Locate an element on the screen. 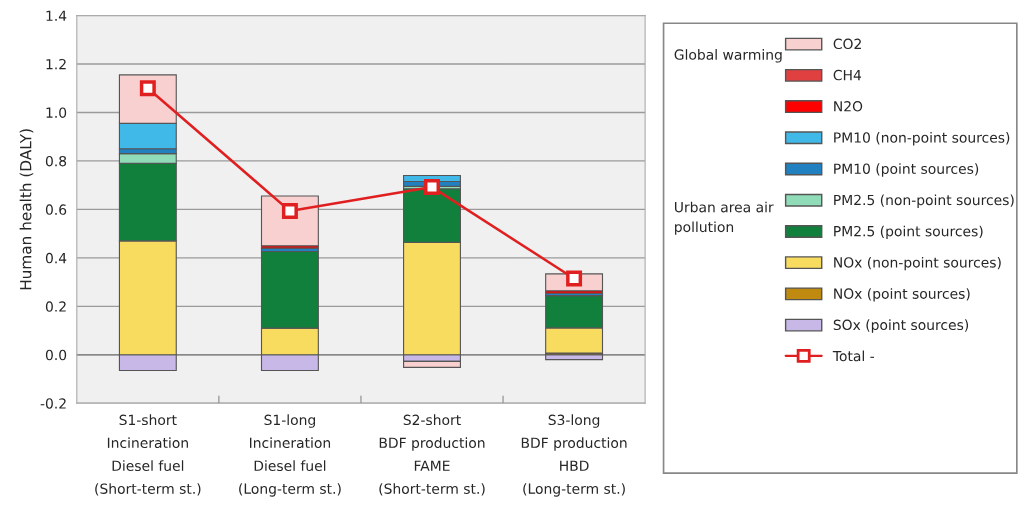 This screenshot has width=1024, height=517. legend-label: N2O is located at coordinates (848, 106).